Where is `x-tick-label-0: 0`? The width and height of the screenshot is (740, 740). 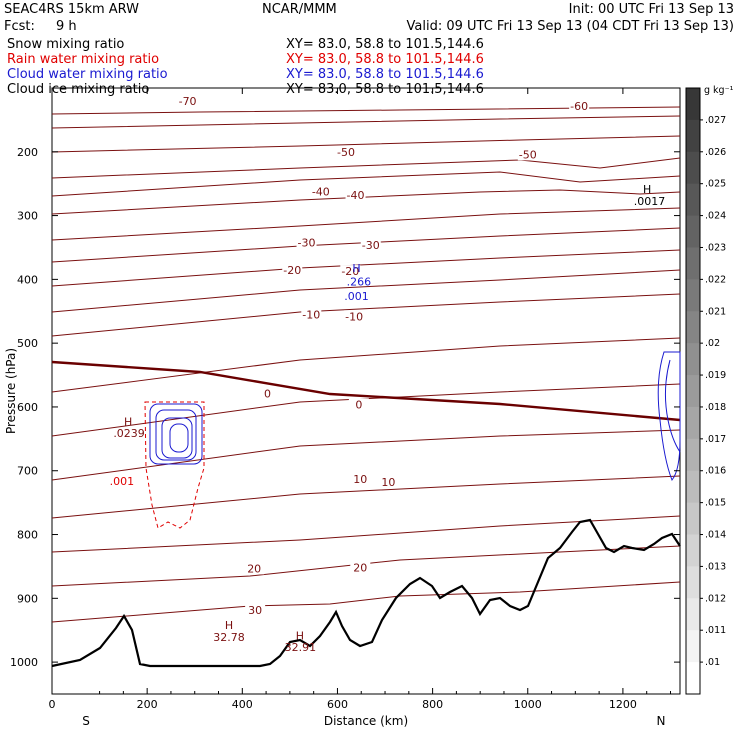 x-tick-label-0: 0 is located at coordinates (52, 704).